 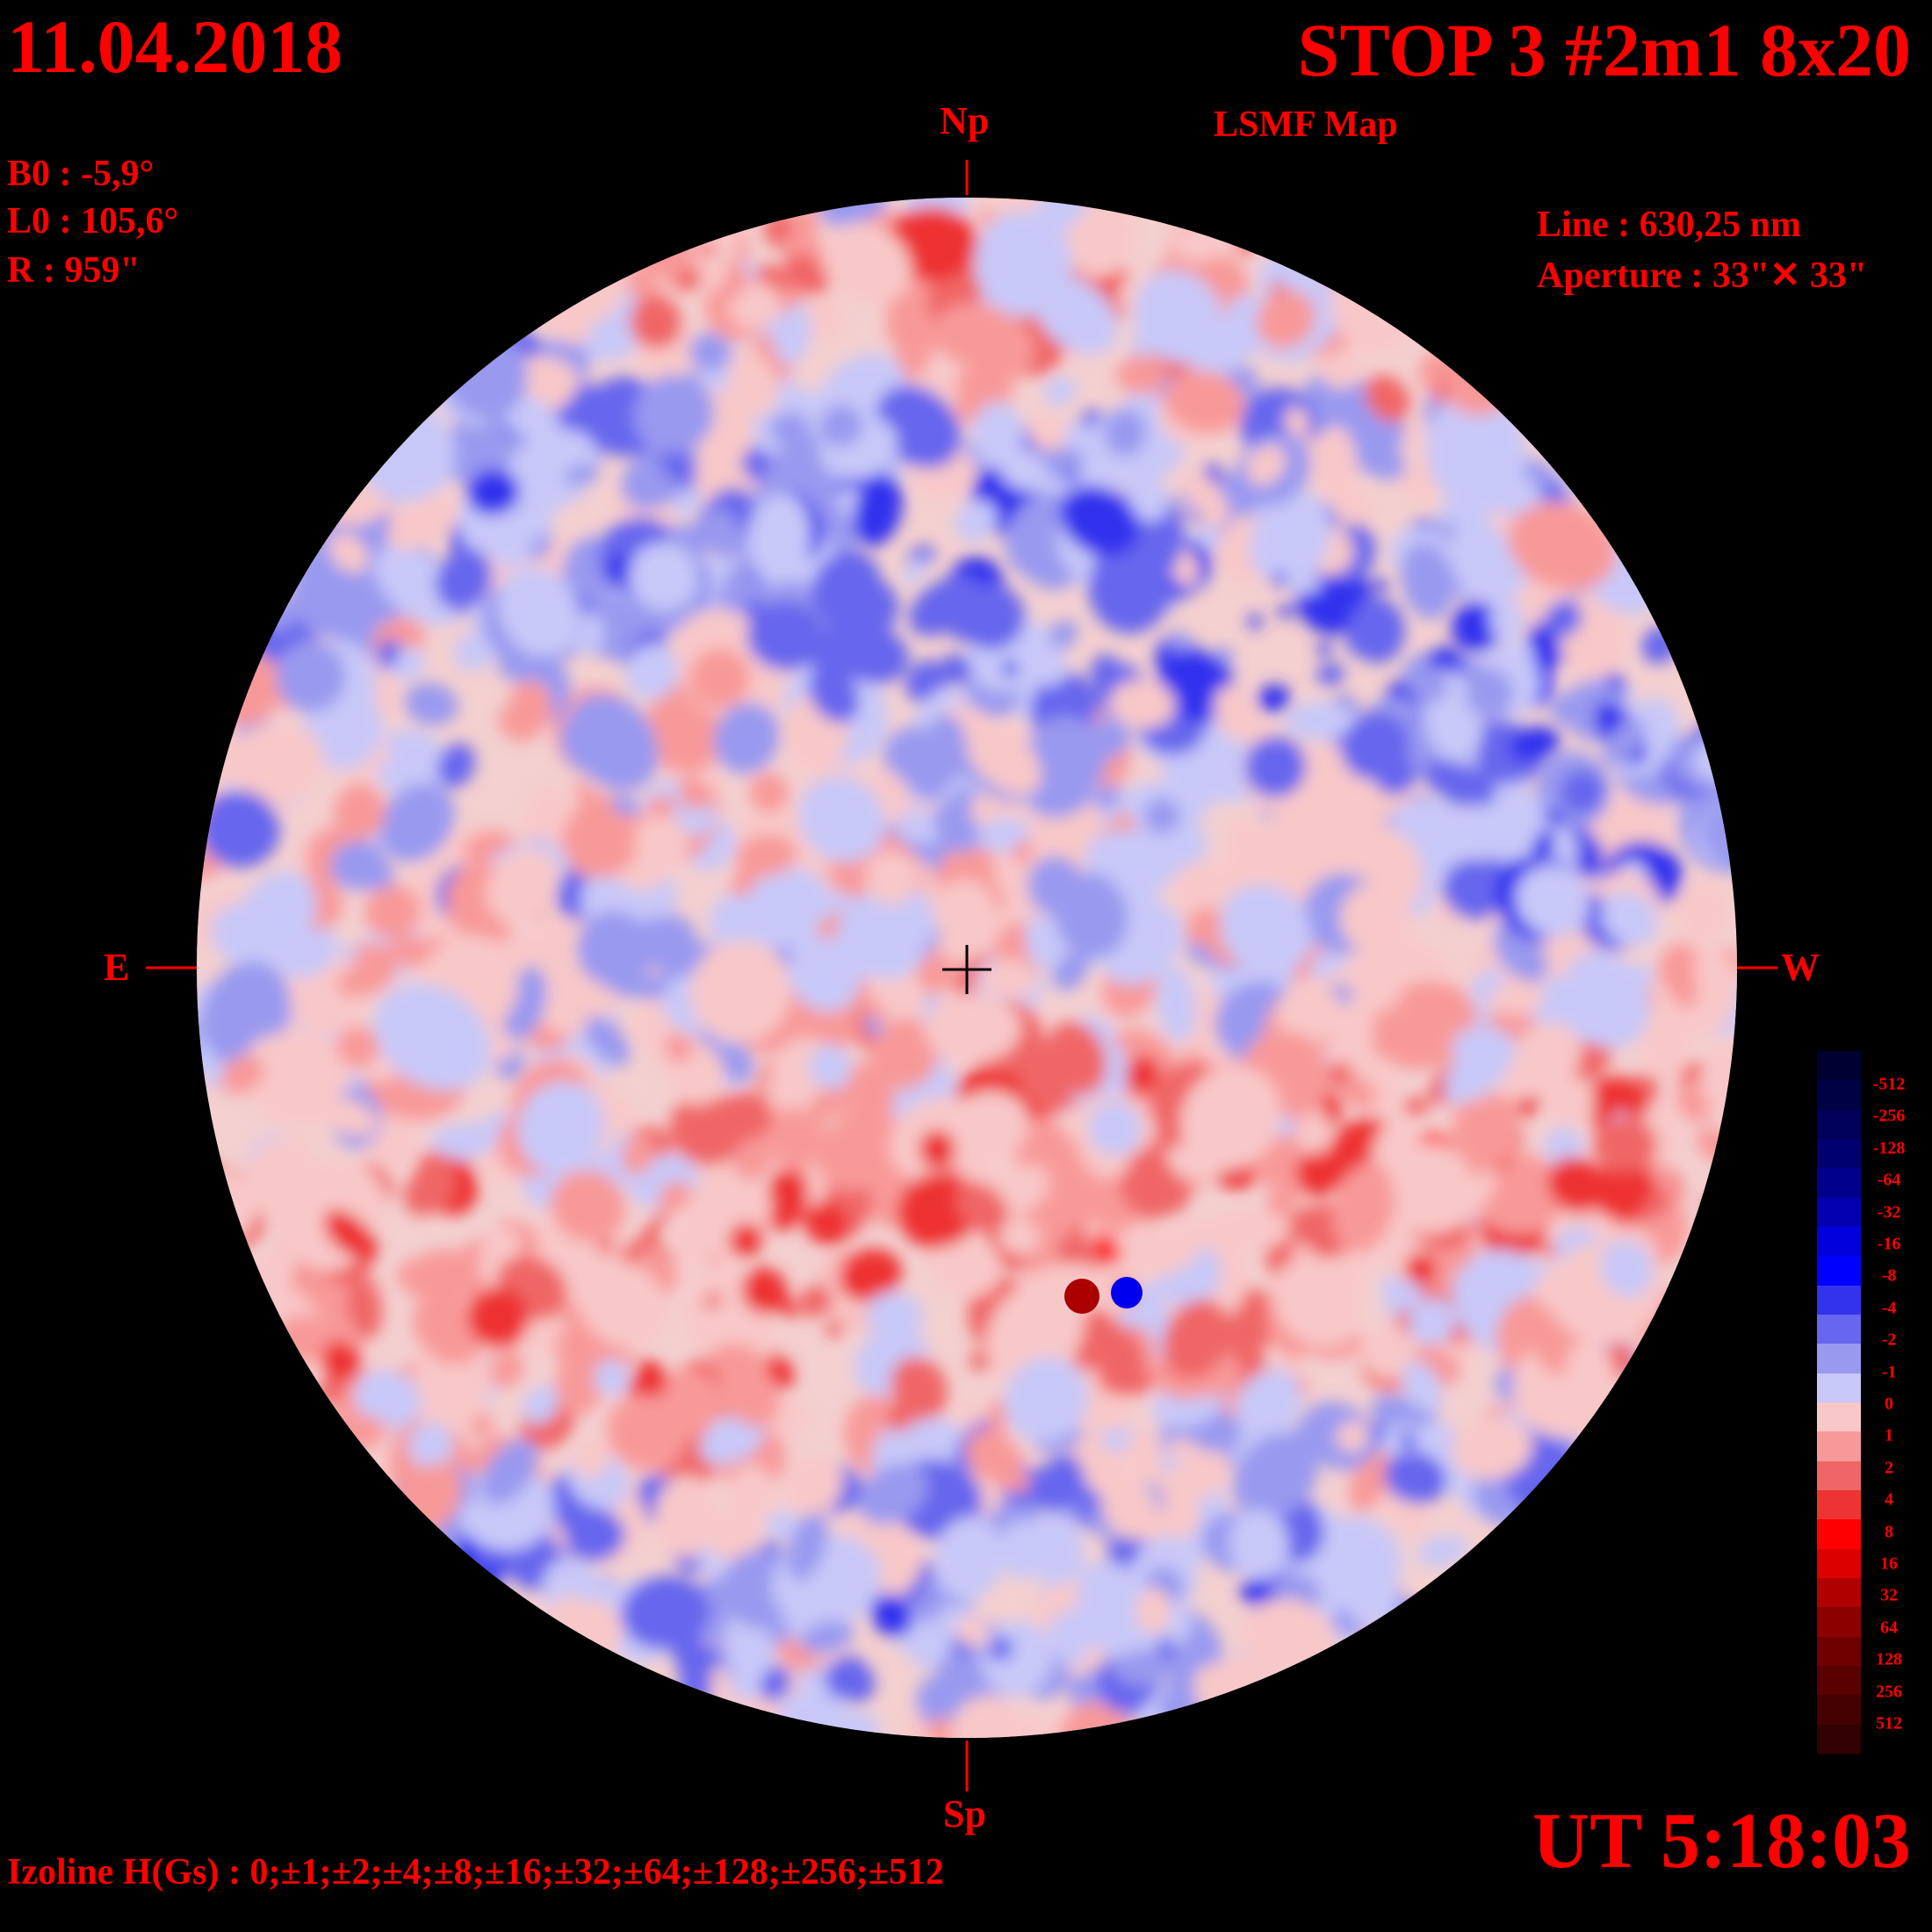 I want to click on color-scale-label: 8, so click(x=1889, y=1532).